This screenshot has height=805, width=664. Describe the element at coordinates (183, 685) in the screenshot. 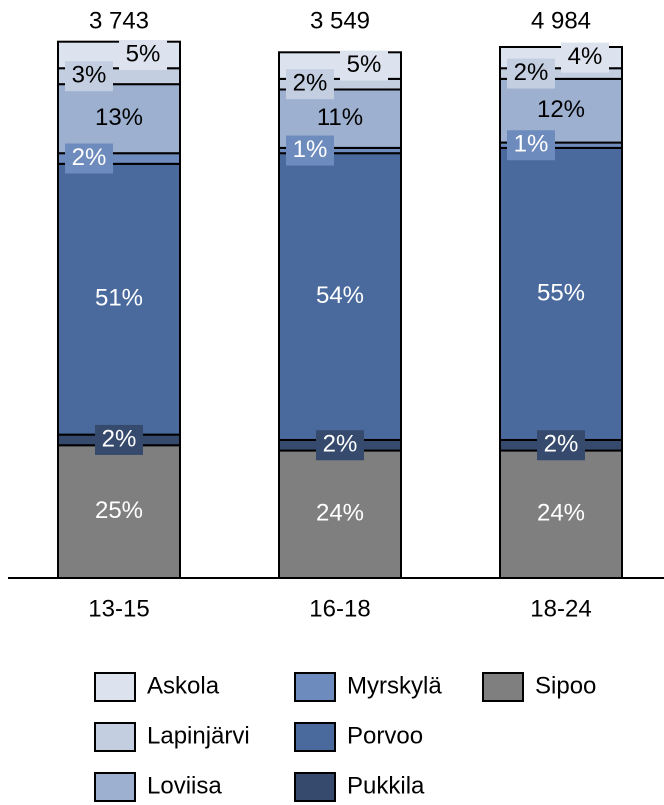

I see `legend-label: Askola` at that location.